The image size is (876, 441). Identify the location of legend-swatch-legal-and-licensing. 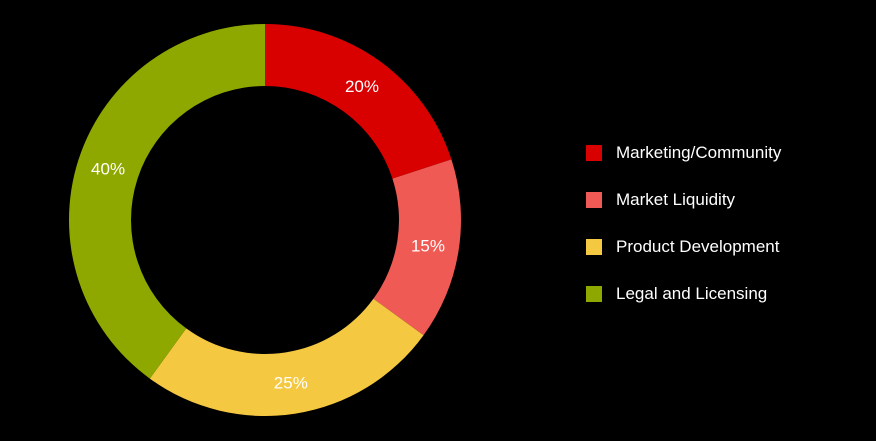
(594, 294).